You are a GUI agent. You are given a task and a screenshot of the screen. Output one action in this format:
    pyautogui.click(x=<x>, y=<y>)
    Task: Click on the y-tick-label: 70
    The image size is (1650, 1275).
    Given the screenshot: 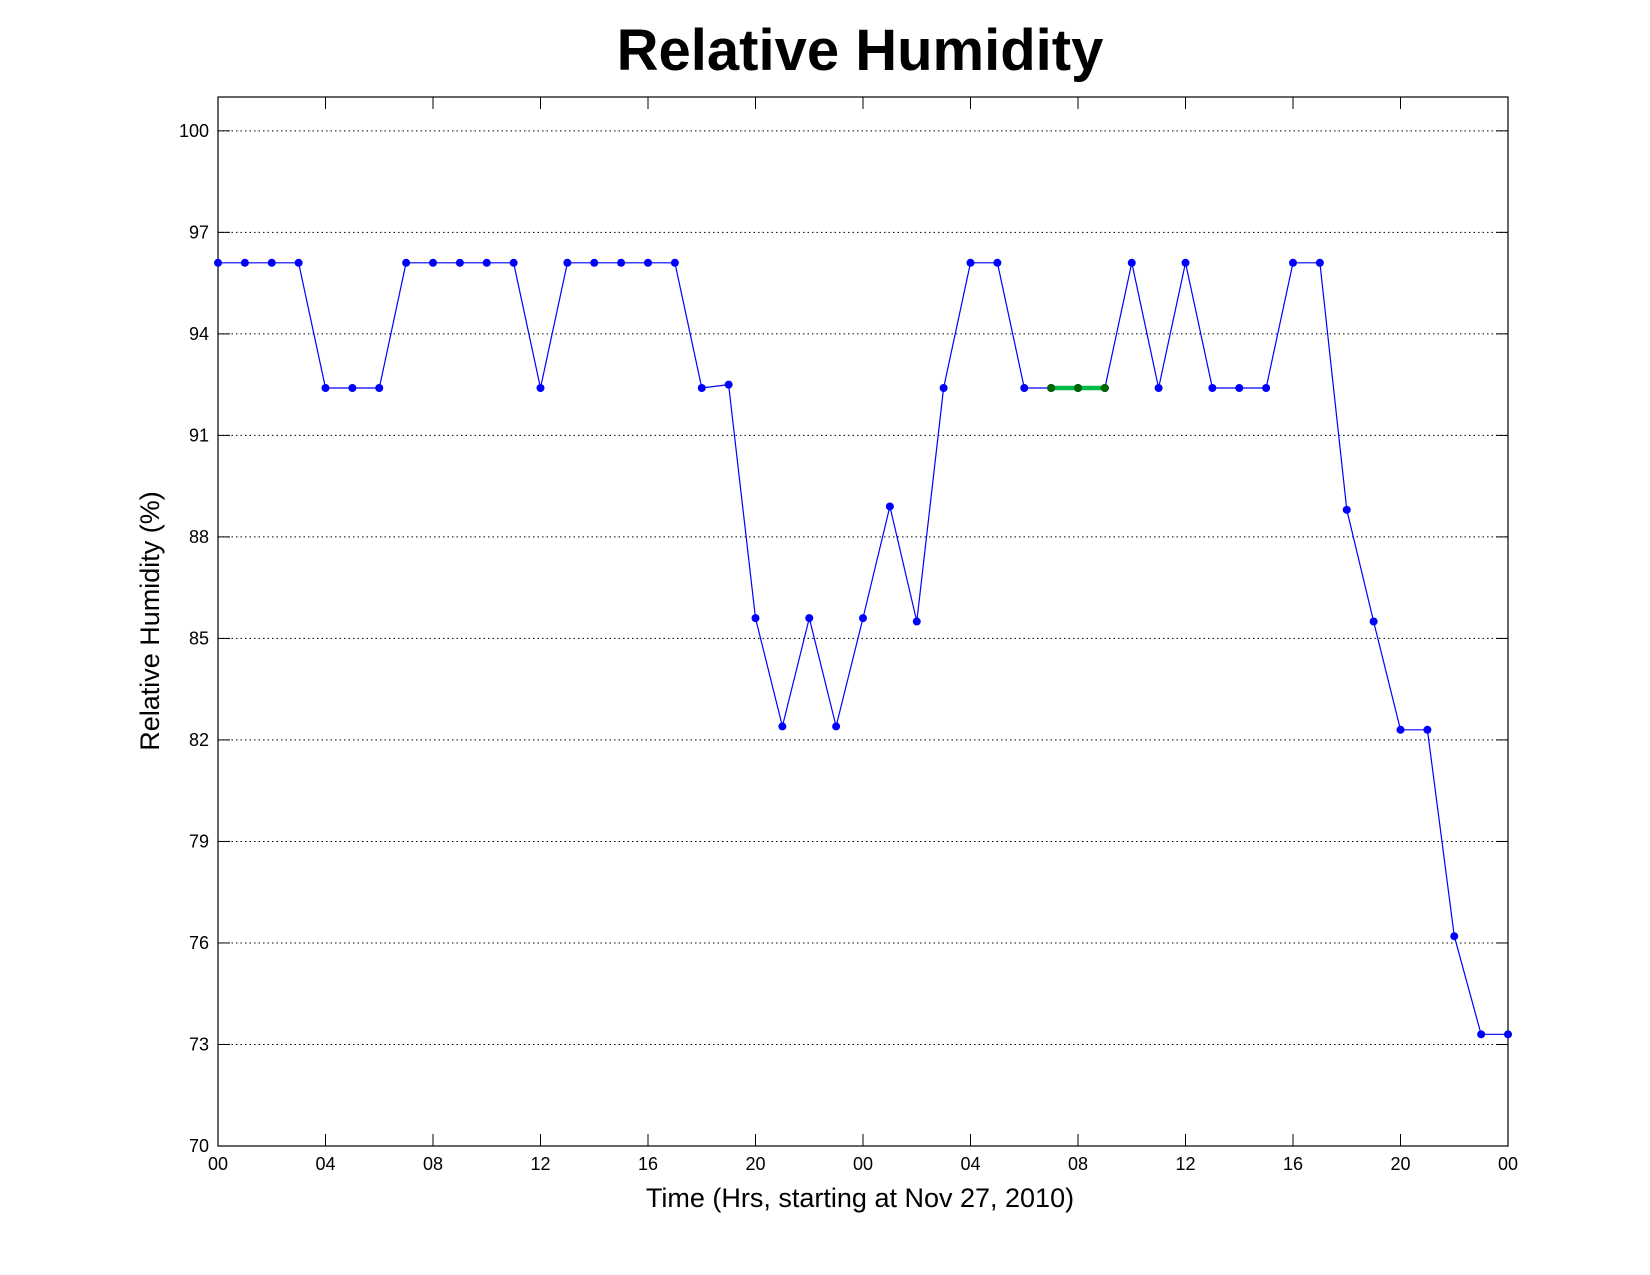 What is the action you would take?
    pyautogui.click(x=199, y=1146)
    